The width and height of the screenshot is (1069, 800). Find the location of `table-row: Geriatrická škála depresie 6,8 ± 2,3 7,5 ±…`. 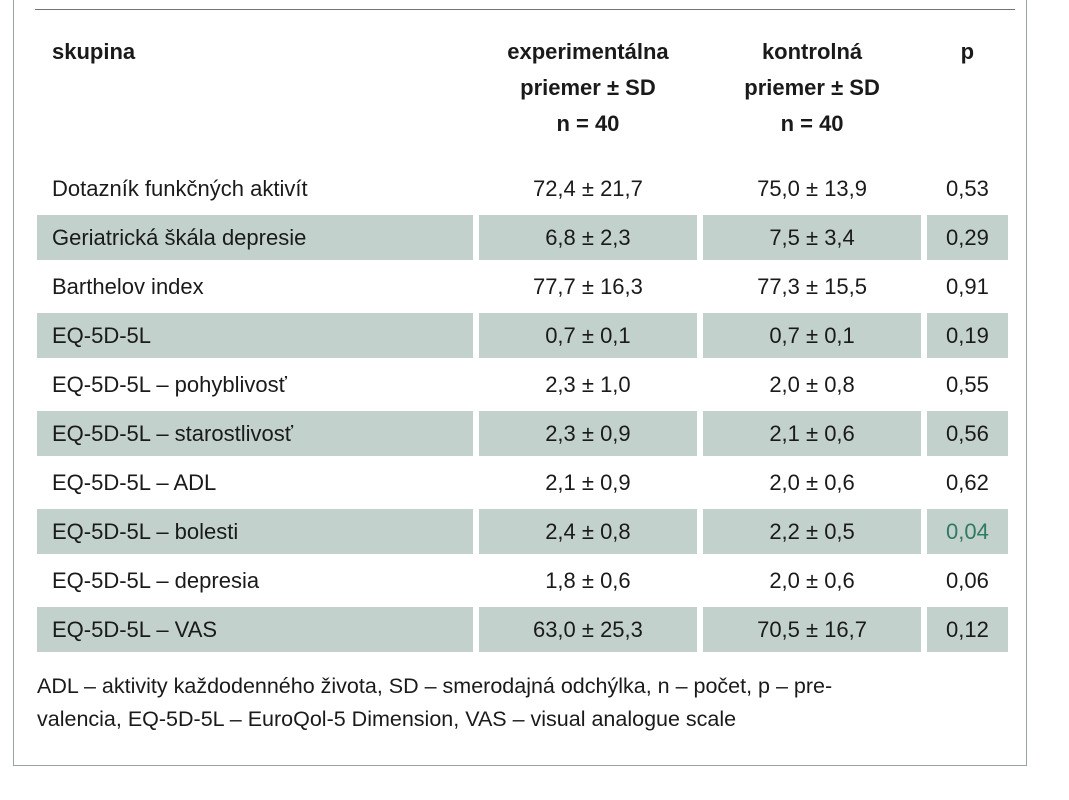

table-row: Geriatrická škála depresie 6,8 ± 2,3 7,5 ±… is located at coordinates (522, 237).